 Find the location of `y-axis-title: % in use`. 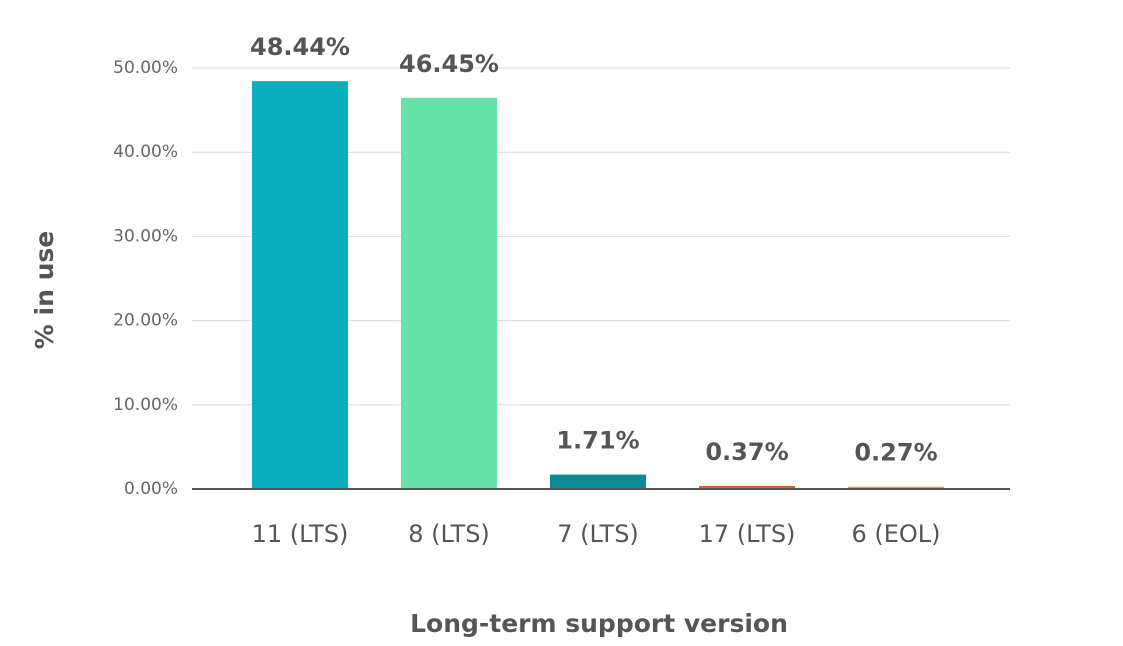

y-axis-title: % in use is located at coordinates (44, 290).